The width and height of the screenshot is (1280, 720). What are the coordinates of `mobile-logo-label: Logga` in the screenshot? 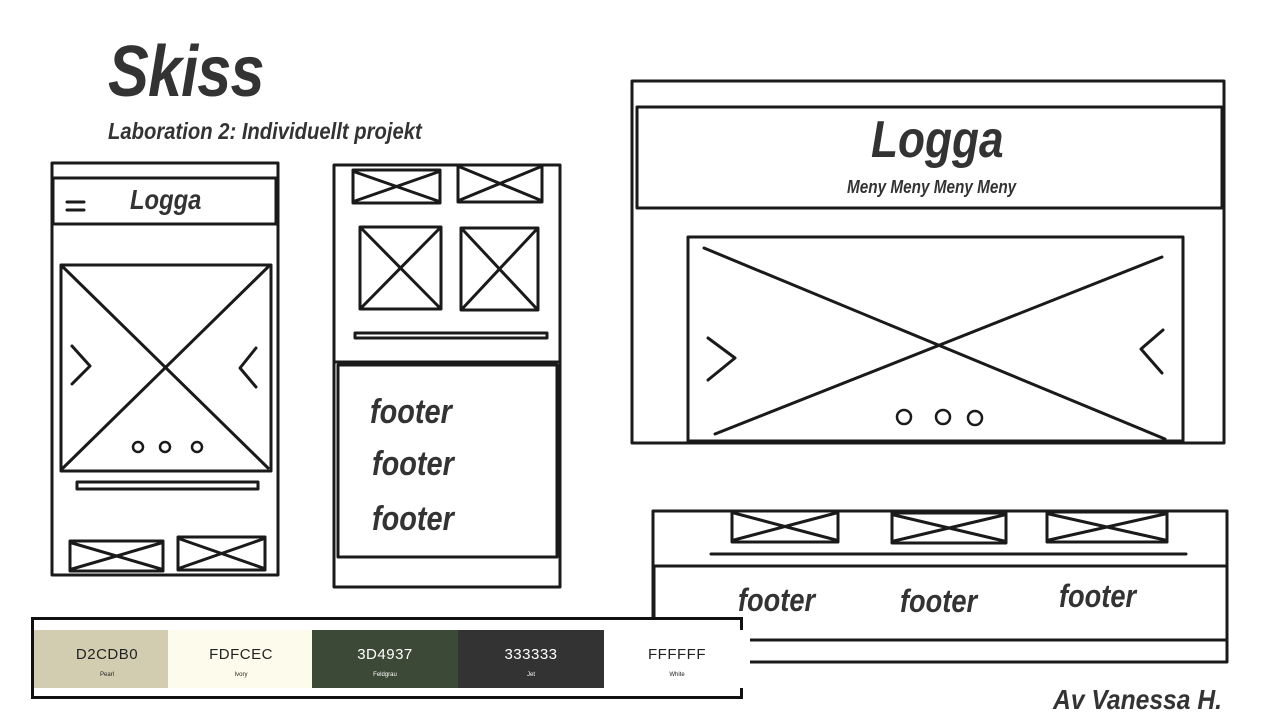 It's located at (166, 199).